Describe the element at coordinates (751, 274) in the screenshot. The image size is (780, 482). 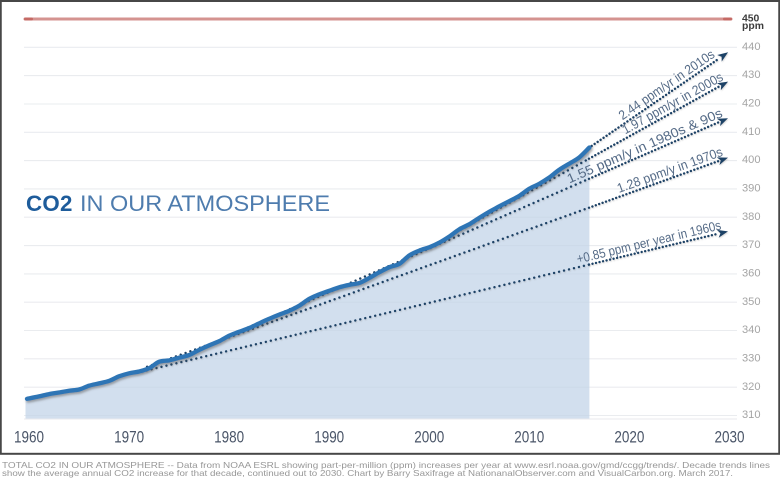
I see `svg-text: 360` at that location.